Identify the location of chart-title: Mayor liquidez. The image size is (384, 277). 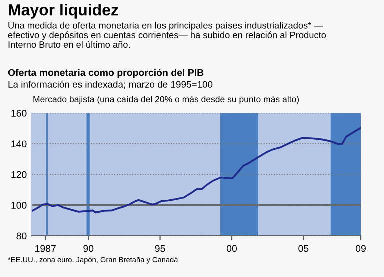
(63, 11).